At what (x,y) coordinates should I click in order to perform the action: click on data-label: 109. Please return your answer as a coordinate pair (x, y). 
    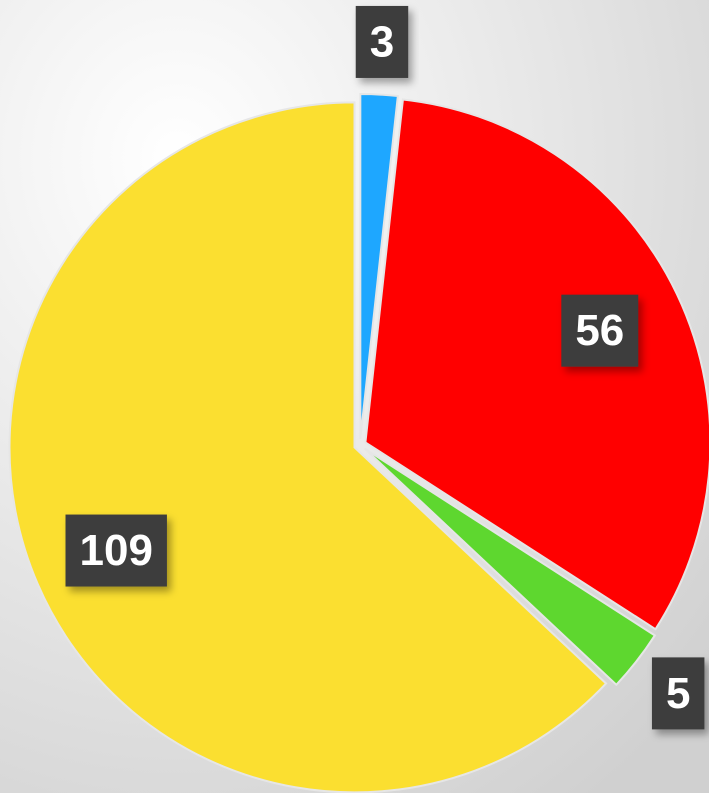
    Looking at the image, I should click on (116, 550).